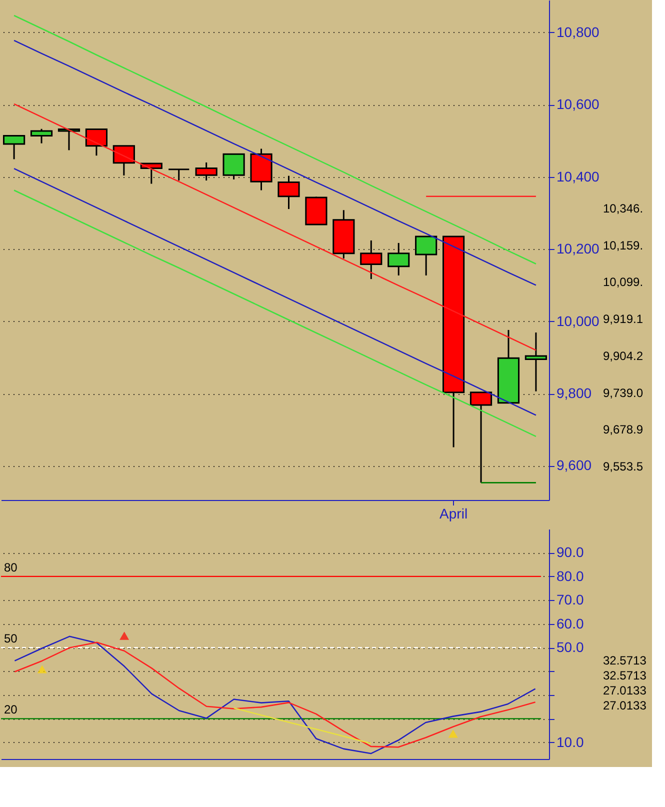 This screenshot has width=665, height=807. Describe the element at coordinates (570, 623) in the screenshot. I see `y-tick-label: 60.0` at that location.